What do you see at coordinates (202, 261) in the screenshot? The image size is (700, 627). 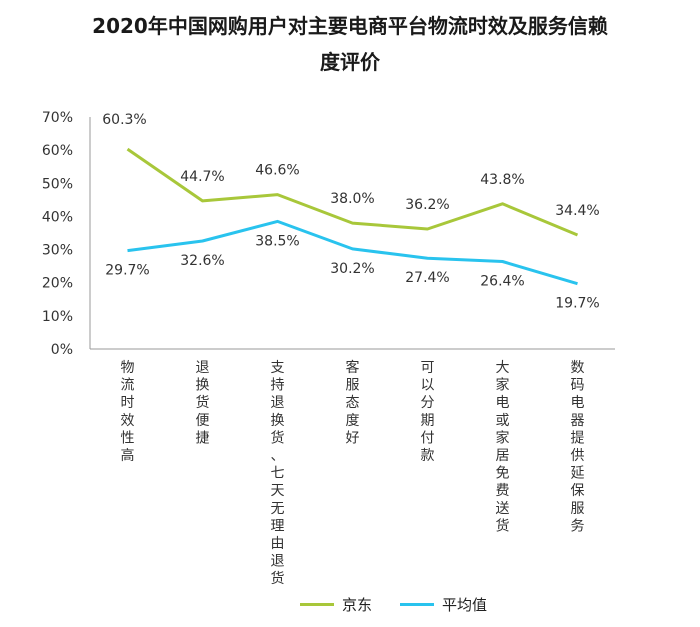 I see `data-label-average: 32.6%` at bounding box center [202, 261].